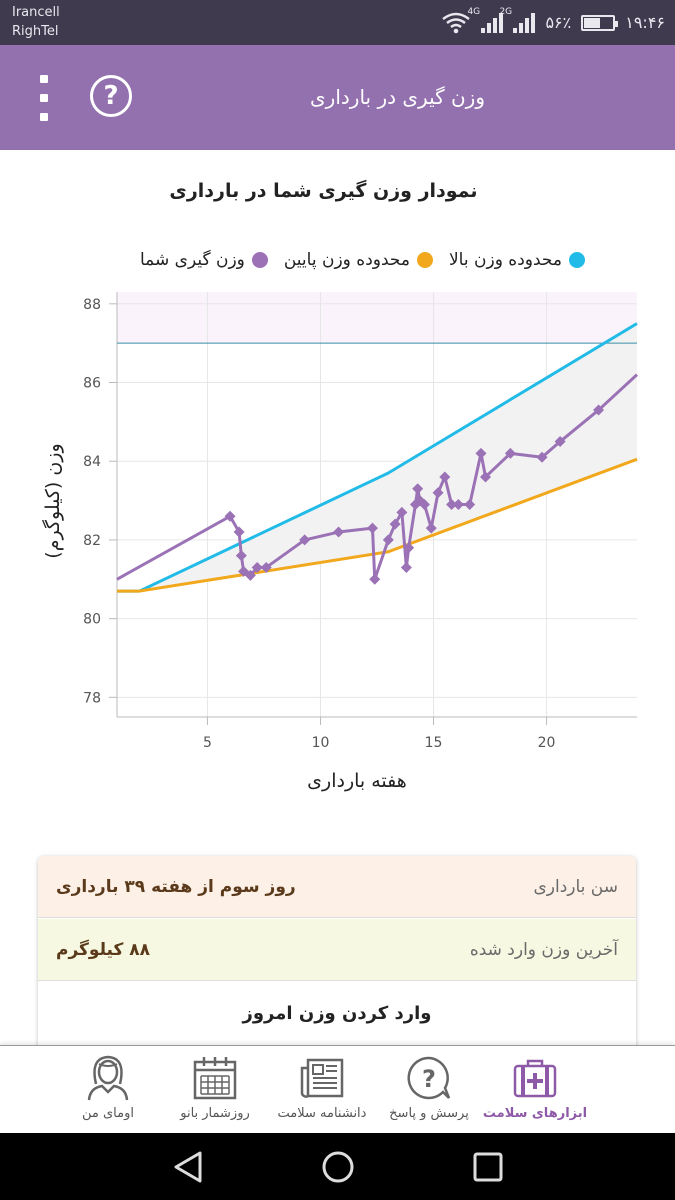 The image size is (675, 1200). I want to click on pregnancy-age-value: روز سوم از هفته ۳۹ بارداری, so click(176, 886).